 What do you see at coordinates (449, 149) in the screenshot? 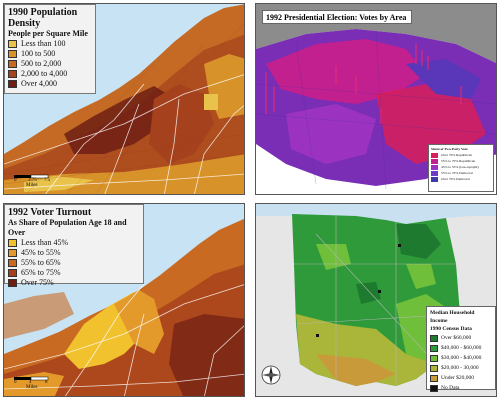
I see `legend-title: Share of Two-Party Vote` at bounding box center [449, 149].